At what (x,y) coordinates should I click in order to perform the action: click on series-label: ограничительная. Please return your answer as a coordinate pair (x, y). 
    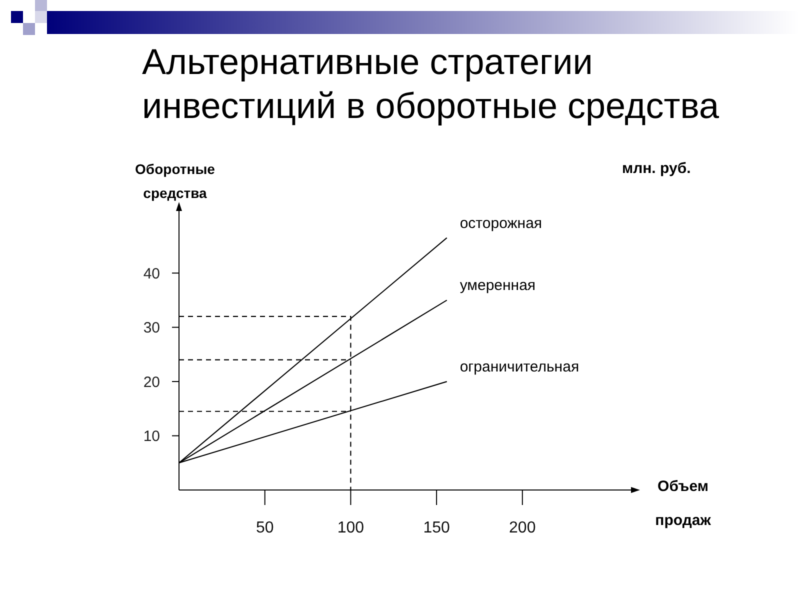
    Looking at the image, I should click on (520, 367).